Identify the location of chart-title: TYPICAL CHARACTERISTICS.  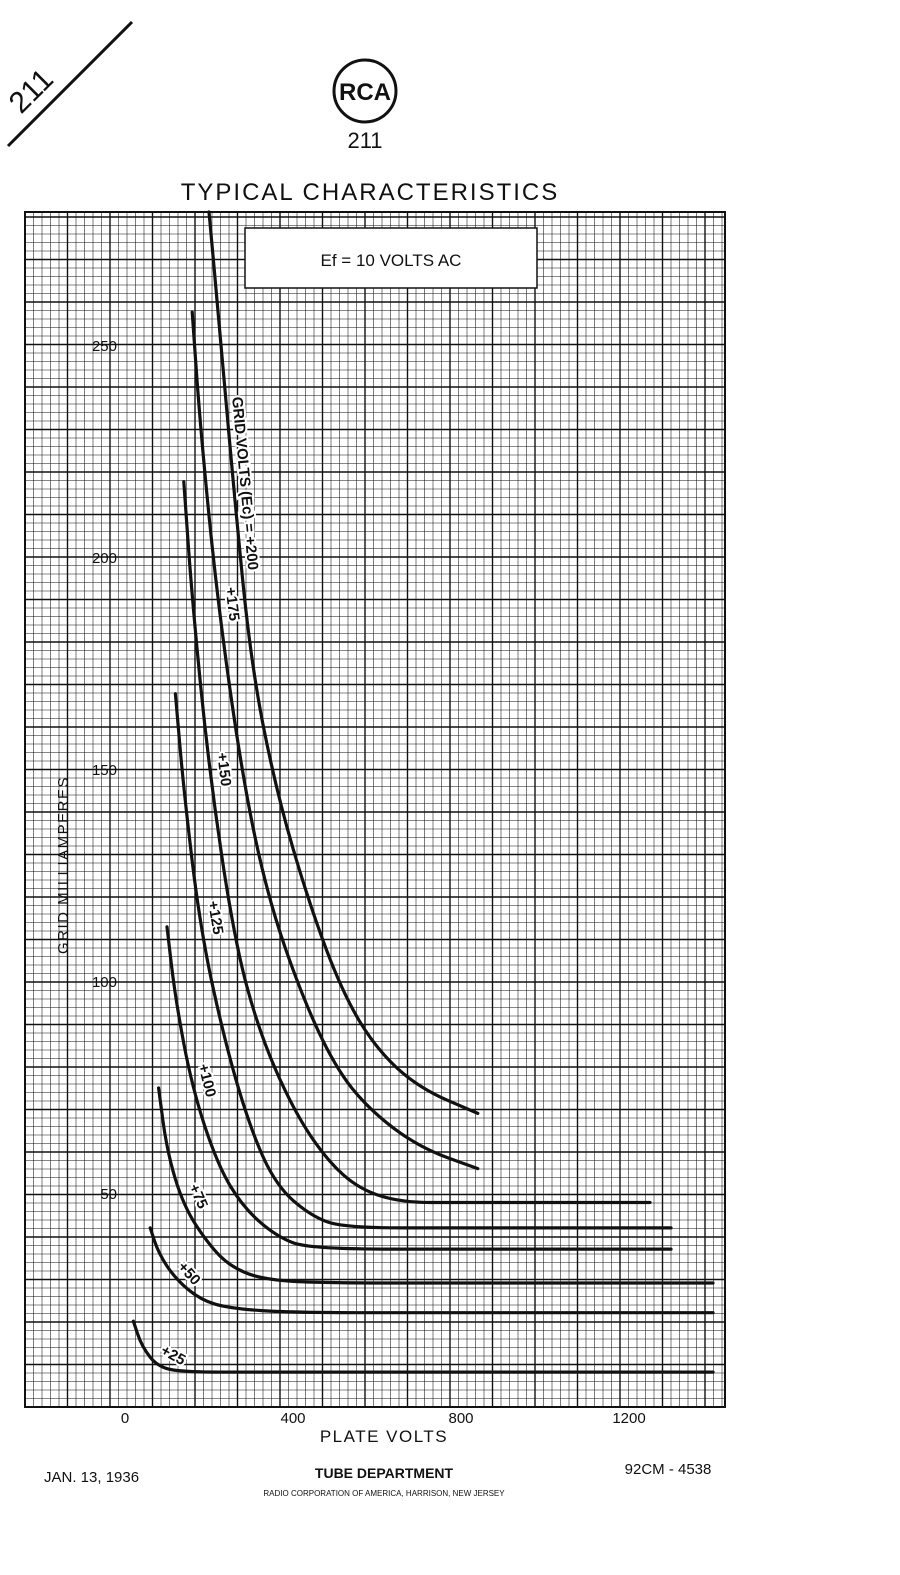
(370, 192).